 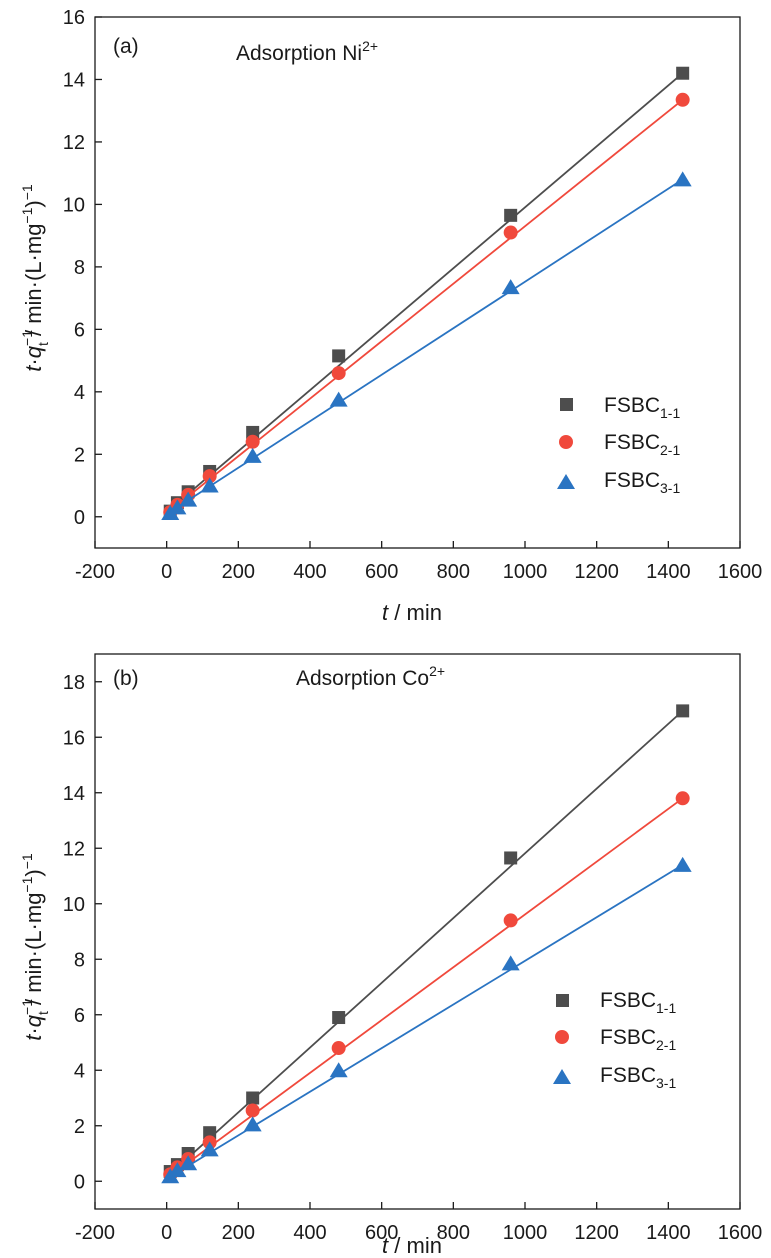 I want to click on panel-label: (a), so click(x=126, y=46).